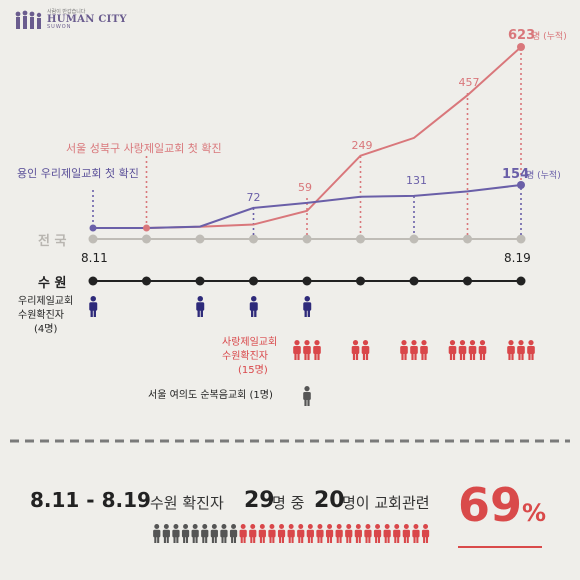  What do you see at coordinates (94, 258) in the screenshot?
I see `date-start-label: 8.11` at bounding box center [94, 258].